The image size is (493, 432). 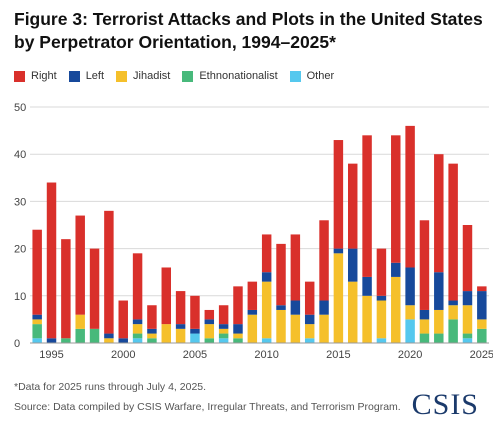 What do you see at coordinates (20, 250) in the screenshot?
I see `y-tick-label-20: 20` at bounding box center [20, 250].